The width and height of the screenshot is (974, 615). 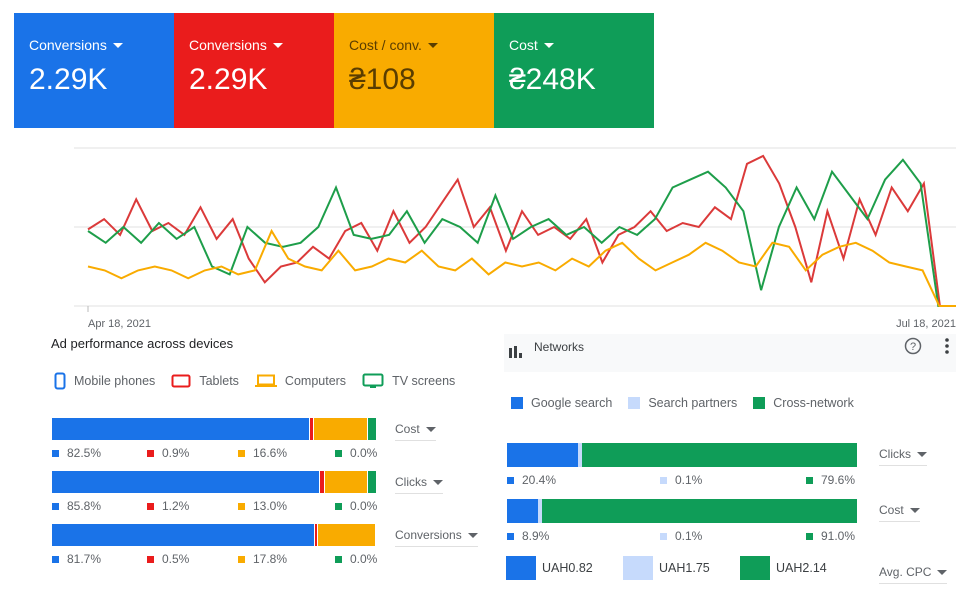 What do you see at coordinates (838, 536) in the screenshot?
I see `percent-value: 91.0%` at bounding box center [838, 536].